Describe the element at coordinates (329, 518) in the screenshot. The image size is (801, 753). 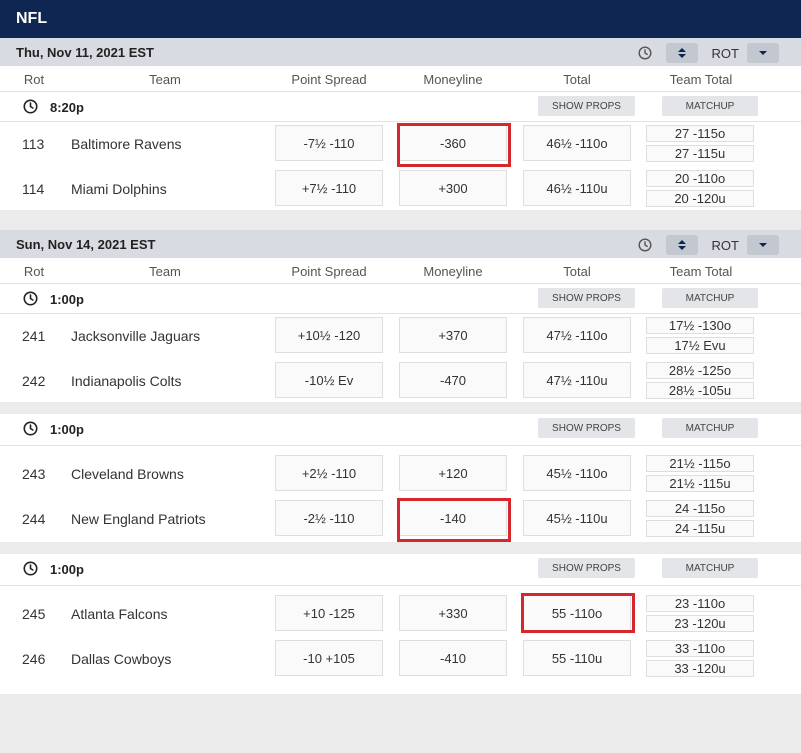
I see `spread-odds-button: -2½ -110` at that location.